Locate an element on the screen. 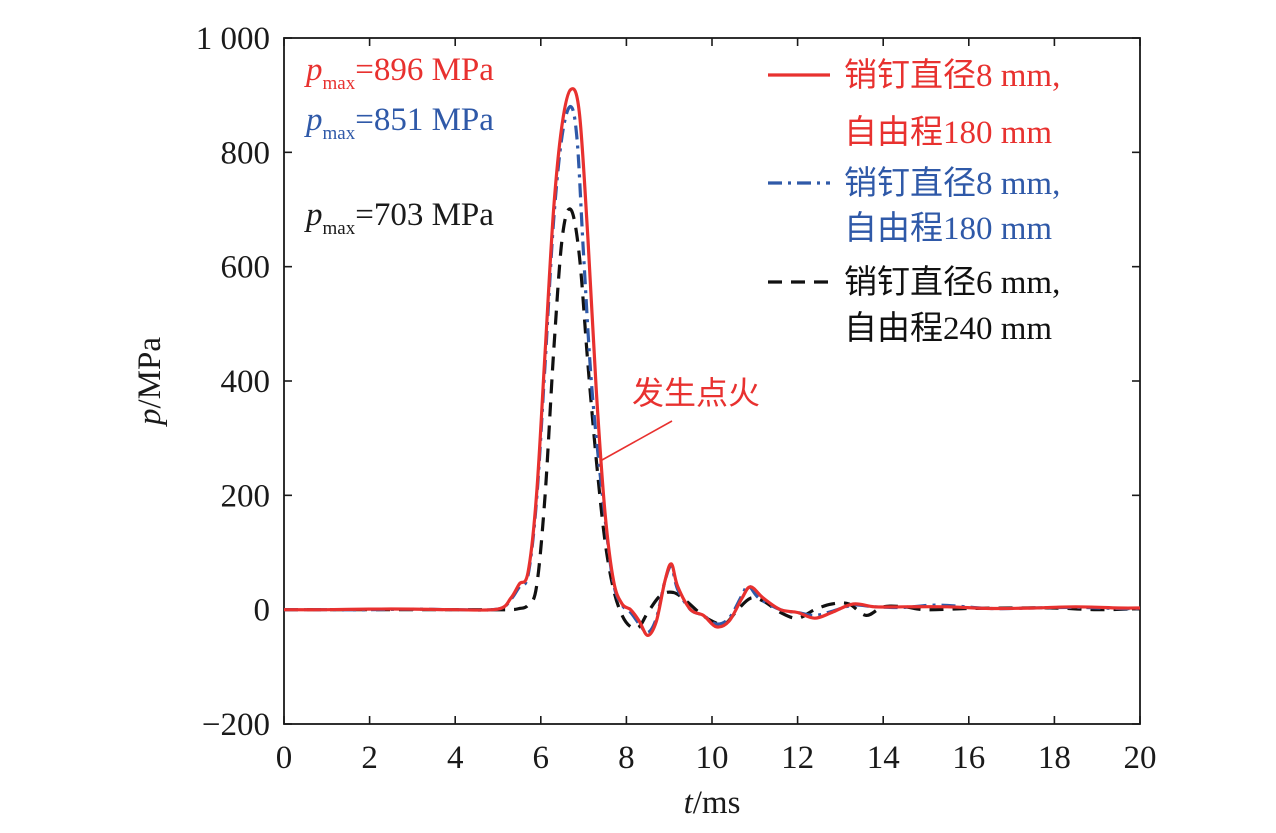 Image resolution: width=1276 pixels, height=833 pixels. x-axis-title: t/ms is located at coordinates (712, 803).